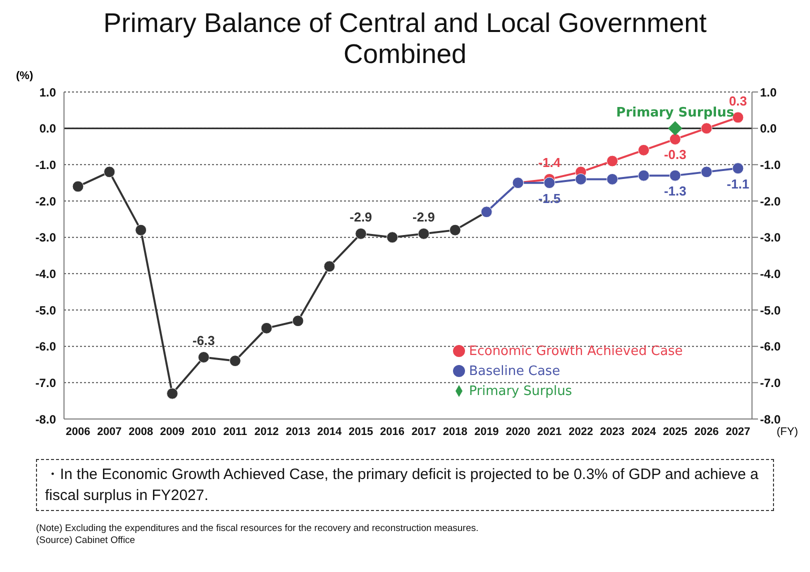 This screenshot has width=810, height=572. Describe the element at coordinates (771, 201) in the screenshot. I see `y2-tick-label: -2.0` at that location.